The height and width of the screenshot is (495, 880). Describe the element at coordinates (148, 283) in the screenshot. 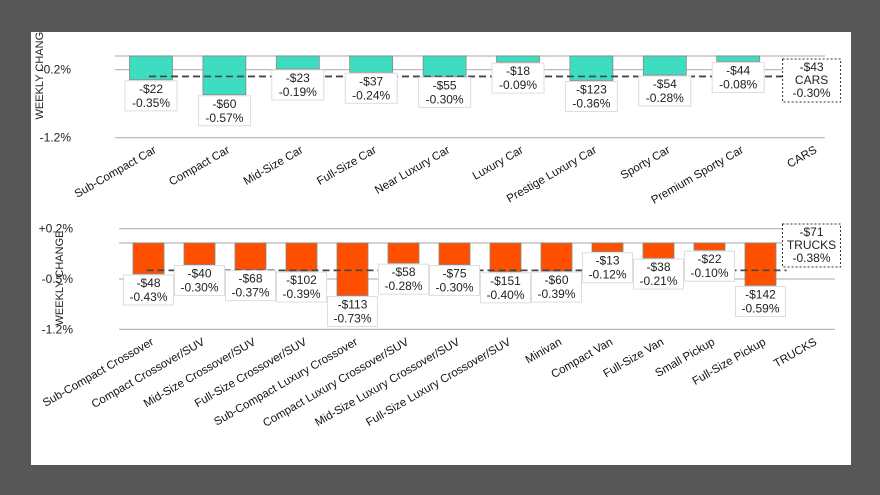

I see `trucks-data-label-dollar: -$48` at that location.